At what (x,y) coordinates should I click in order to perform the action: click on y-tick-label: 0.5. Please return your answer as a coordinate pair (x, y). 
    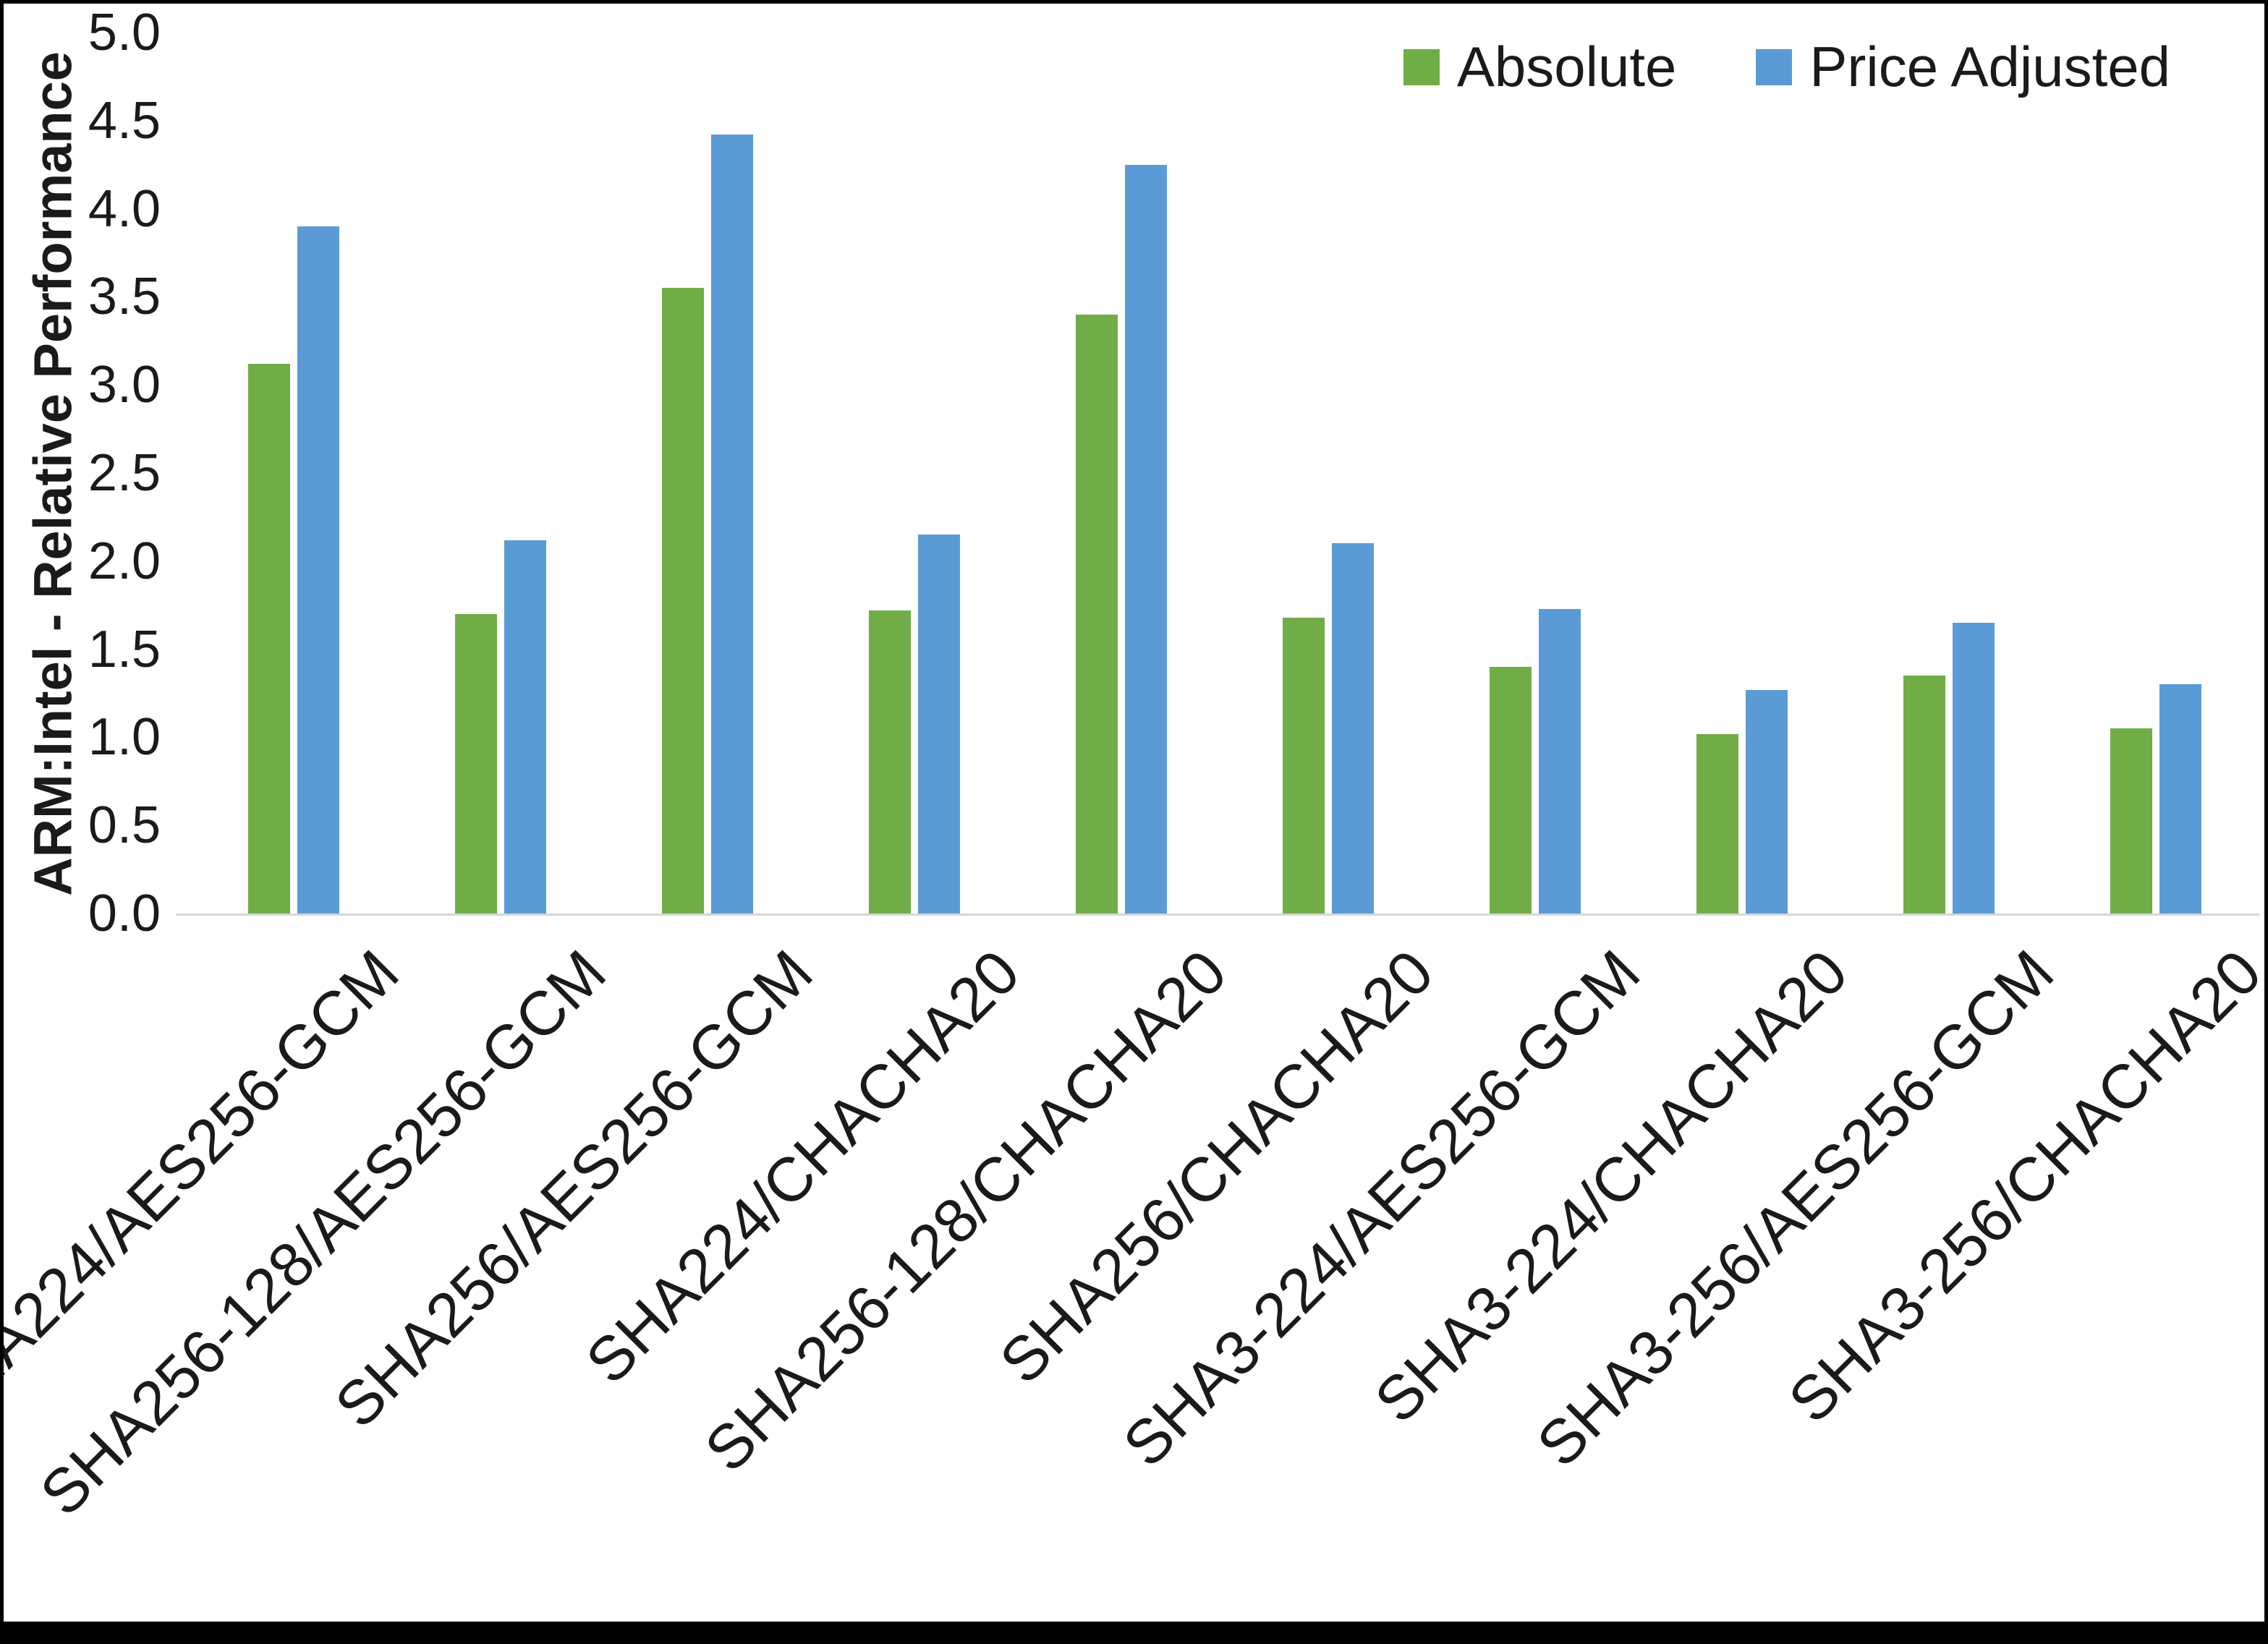
    Looking at the image, I should click on (124, 825).